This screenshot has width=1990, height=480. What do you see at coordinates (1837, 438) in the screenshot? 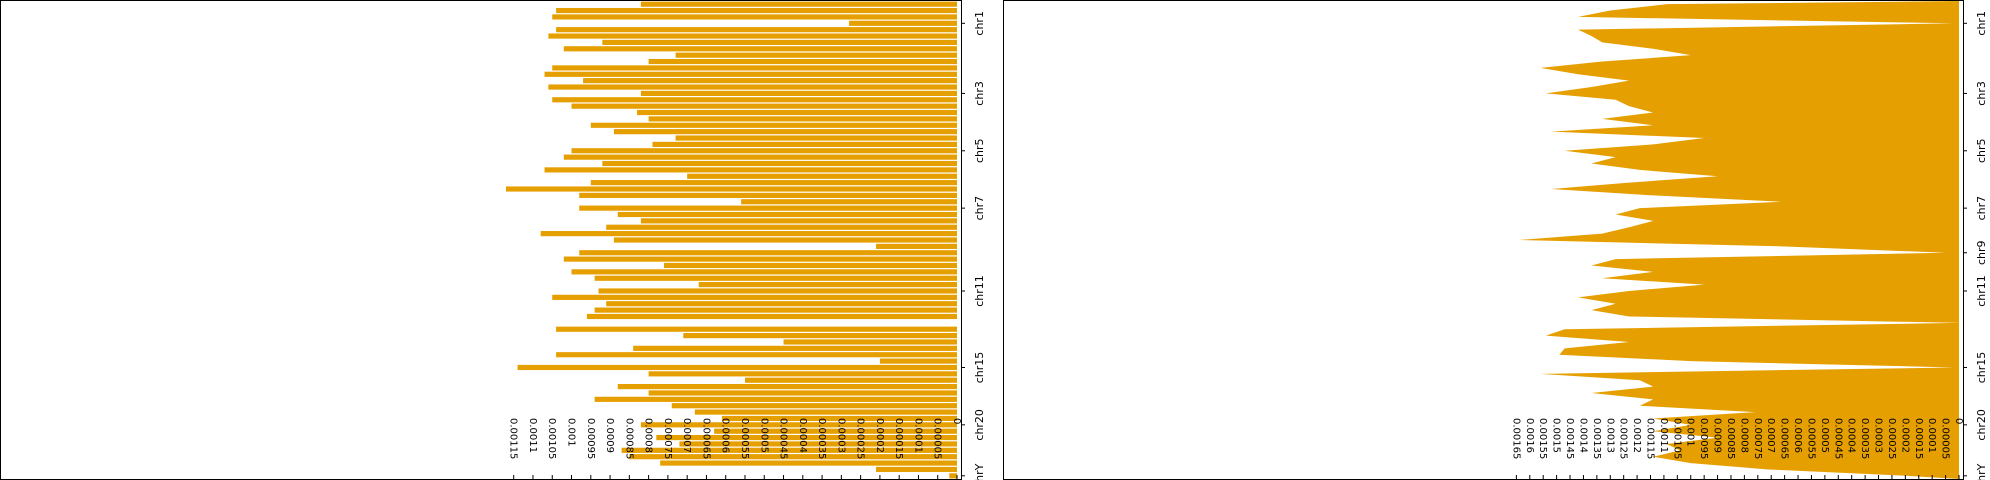
I see `x-tick-label: 0.00045` at bounding box center [1837, 438].